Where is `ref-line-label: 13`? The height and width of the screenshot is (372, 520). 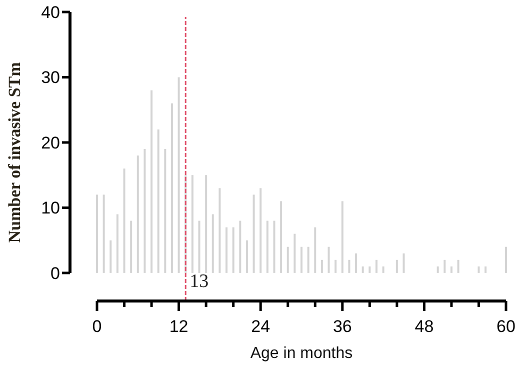 ref-line-label: 13 is located at coordinates (199, 281).